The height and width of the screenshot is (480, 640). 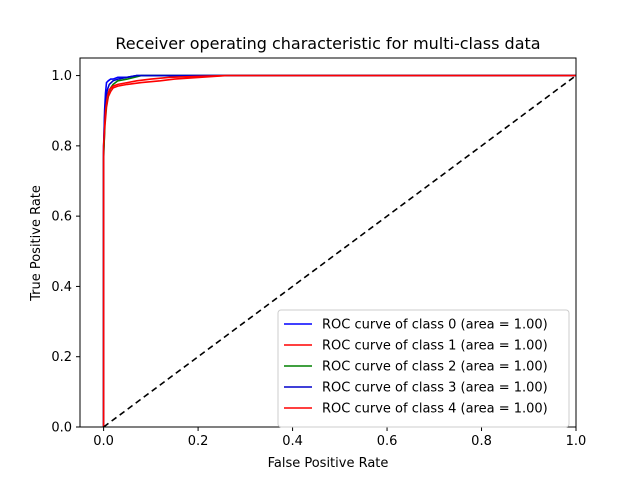 I want to click on x-axis: 0.0 0.2 0.4 0.6 0.8 1.0, so click(x=339, y=438).